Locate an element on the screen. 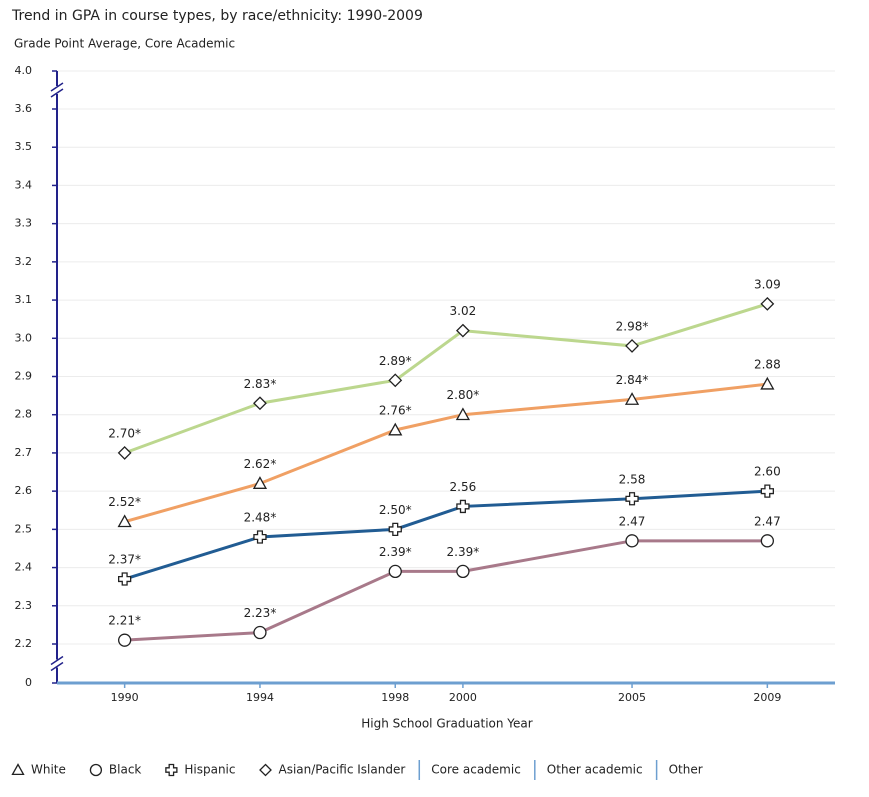 This screenshot has width=869, height=797. y-tick-label: 2.2 is located at coordinates (24, 643).